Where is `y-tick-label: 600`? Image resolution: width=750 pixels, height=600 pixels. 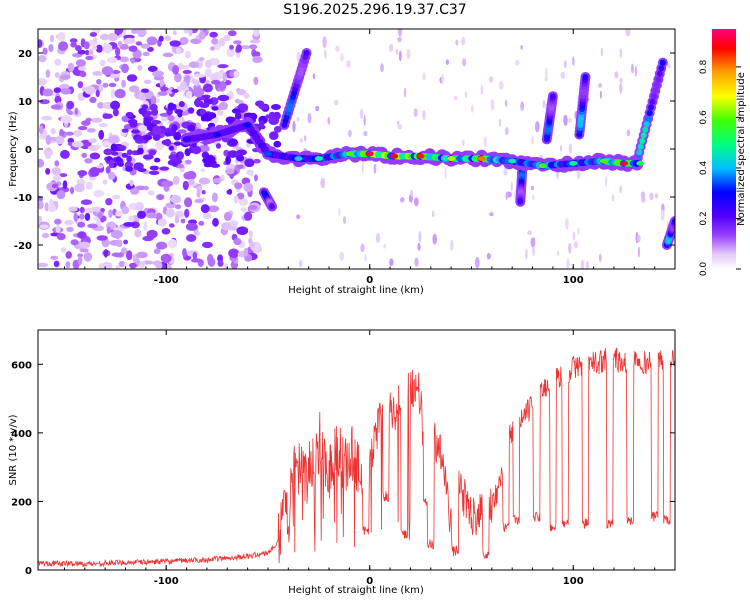 y-tick-label: 600 is located at coordinates (21, 365).